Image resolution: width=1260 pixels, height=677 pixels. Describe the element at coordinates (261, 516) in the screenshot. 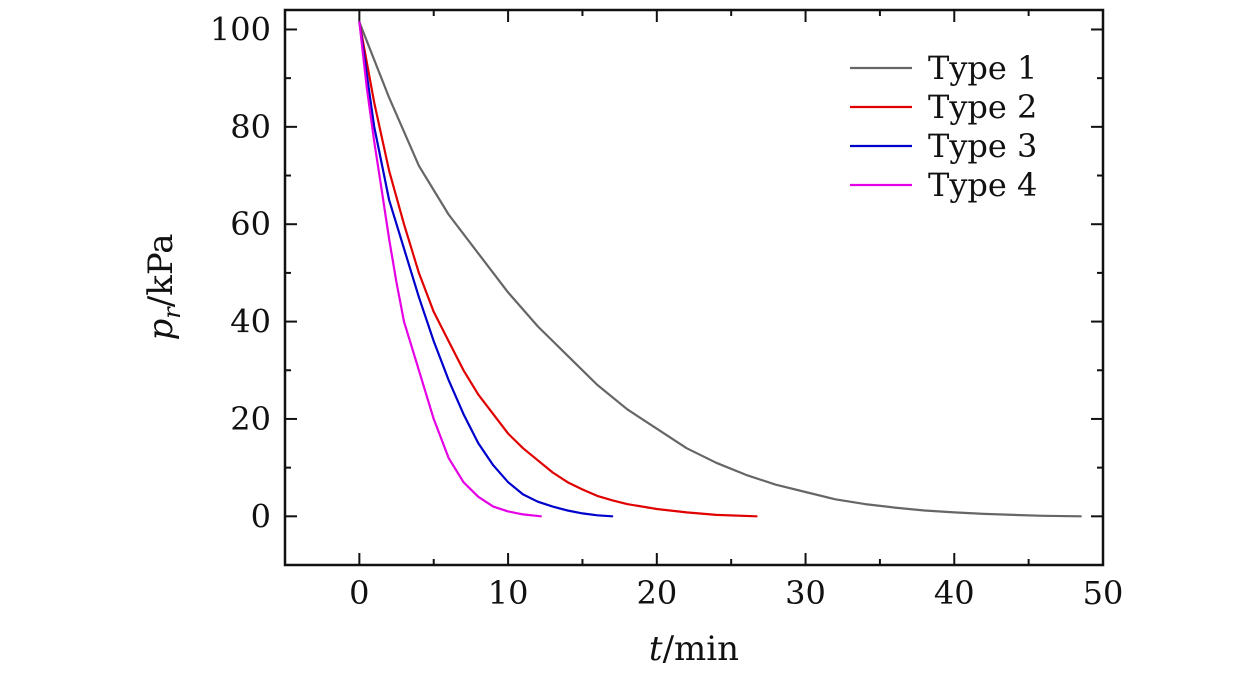

I see `y-tick-label: 0` at that location.